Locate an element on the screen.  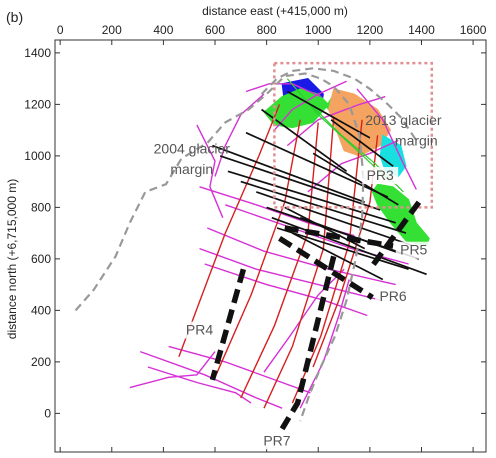
profile-pr4-label-bg is located at coordinates (199, 330).